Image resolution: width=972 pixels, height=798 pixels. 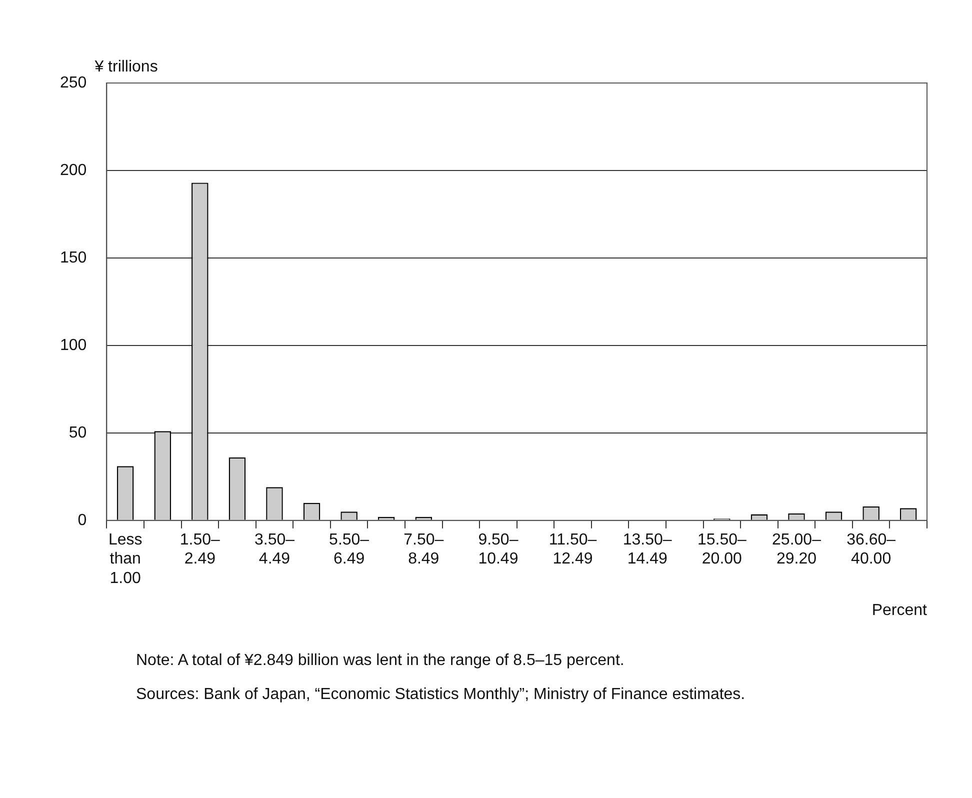 What do you see at coordinates (424, 549) in the screenshot?
I see `x-tick-label: 7.50–8.49` at bounding box center [424, 549].